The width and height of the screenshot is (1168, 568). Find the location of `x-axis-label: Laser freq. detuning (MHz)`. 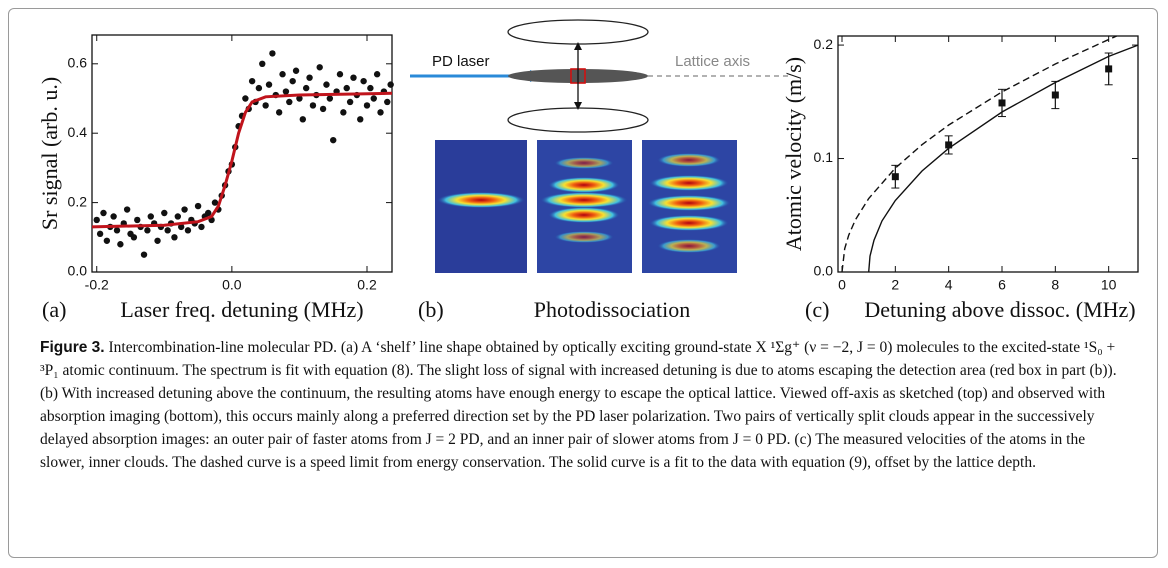

x-axis-label: Laser freq. detuning (MHz) is located at coordinates (241, 309).